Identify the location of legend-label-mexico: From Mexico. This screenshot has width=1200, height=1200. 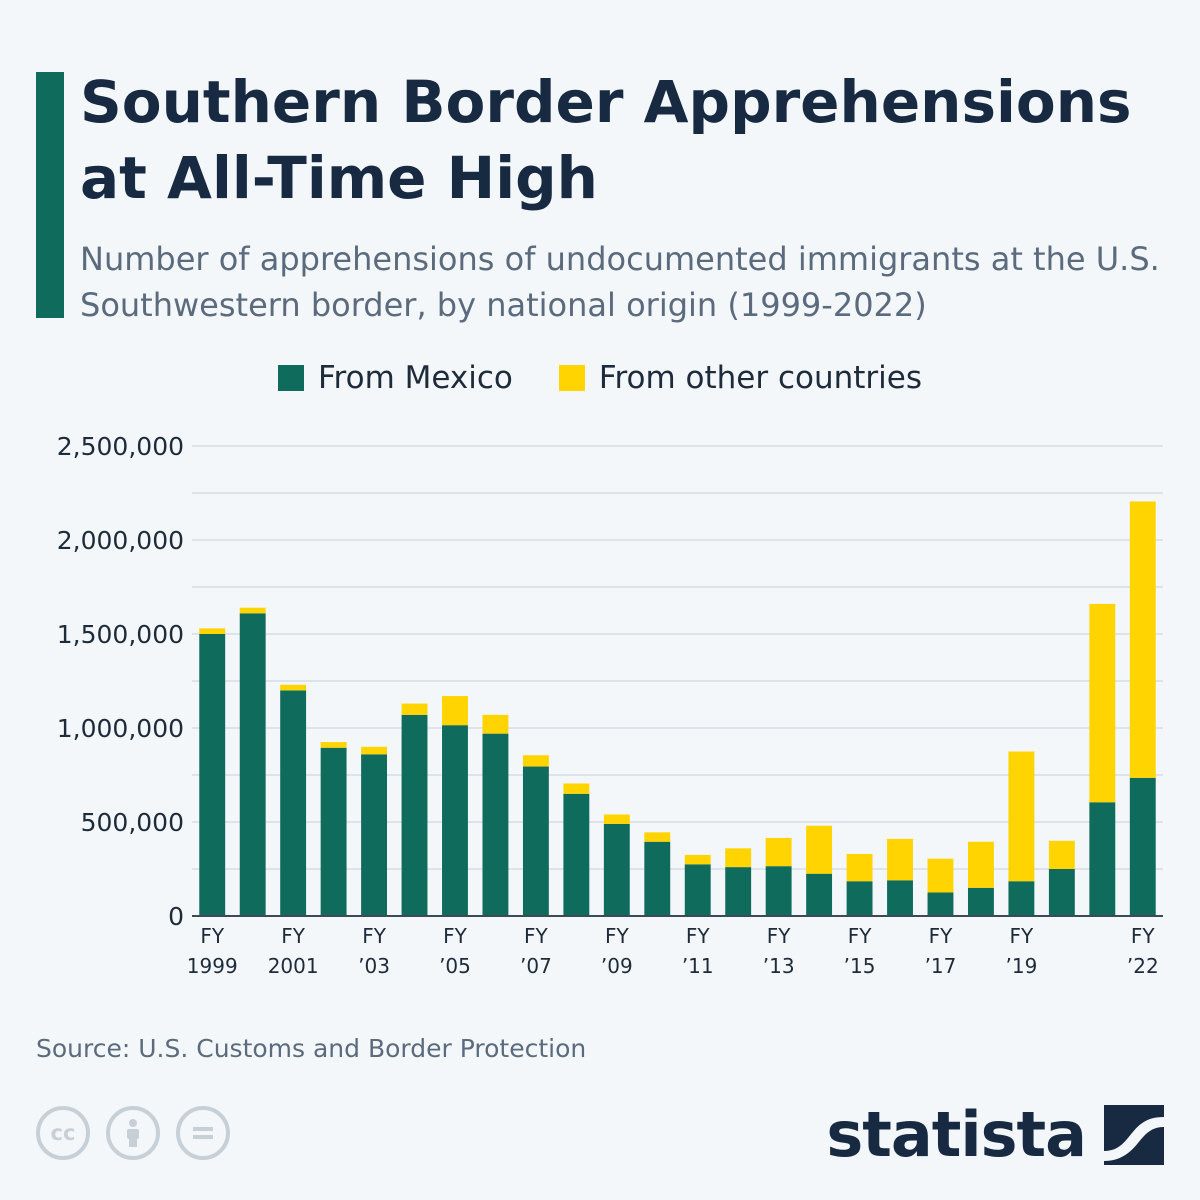
(415, 378).